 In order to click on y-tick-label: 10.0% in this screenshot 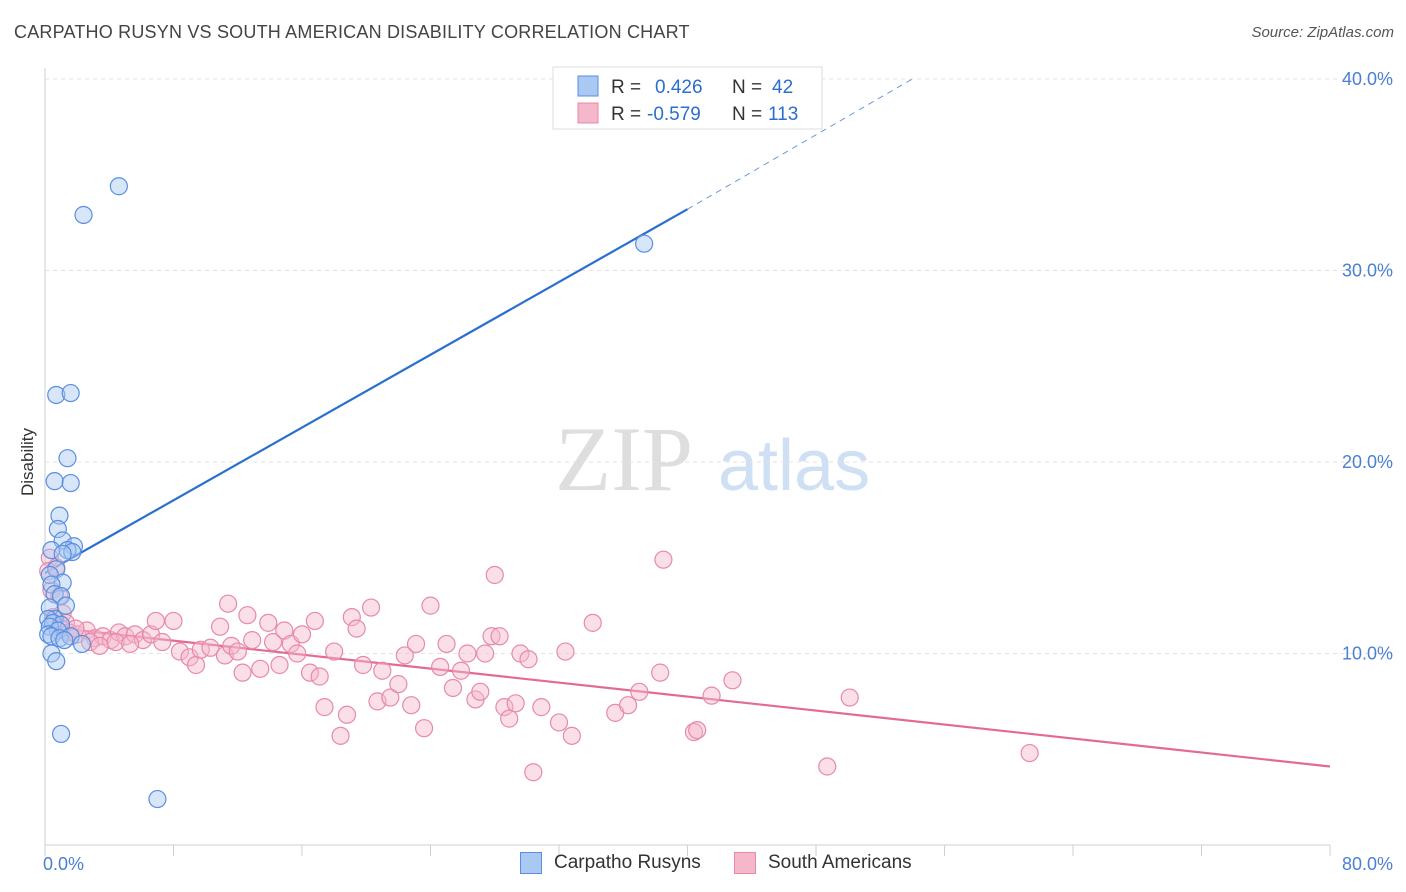, I will do `click(1367, 654)`.